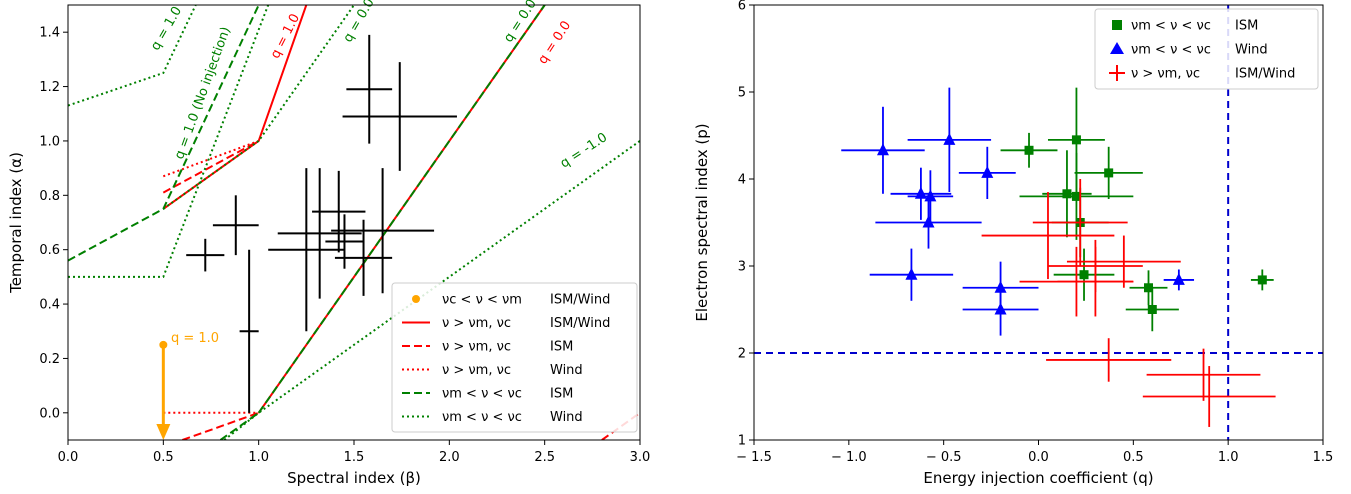 This screenshot has height=494, width=1351. Describe the element at coordinates (203, 93) in the screenshot. I see `annotation-1: q = 1.0 (No injection)` at that location.